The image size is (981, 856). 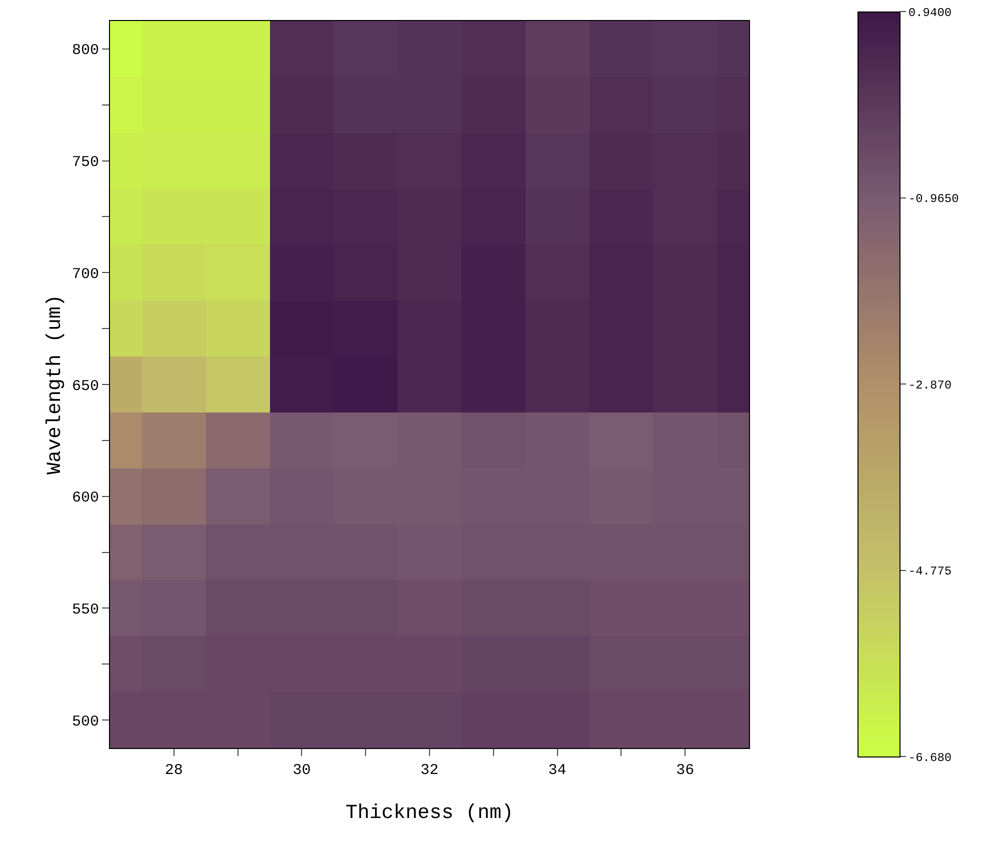 I want to click on x-tick-label: 30, so click(x=301, y=770).